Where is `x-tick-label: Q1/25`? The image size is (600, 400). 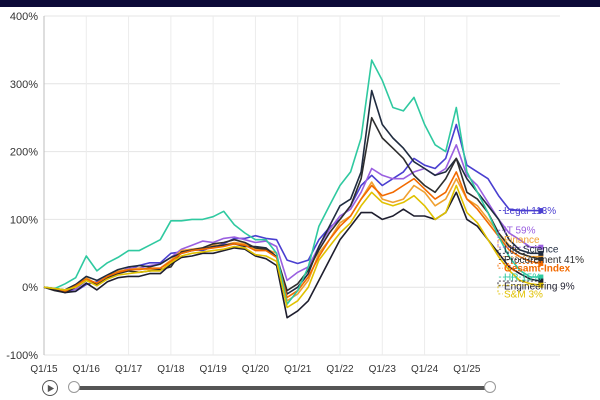
x-tick-label: Q1/25 is located at coordinates (467, 369).